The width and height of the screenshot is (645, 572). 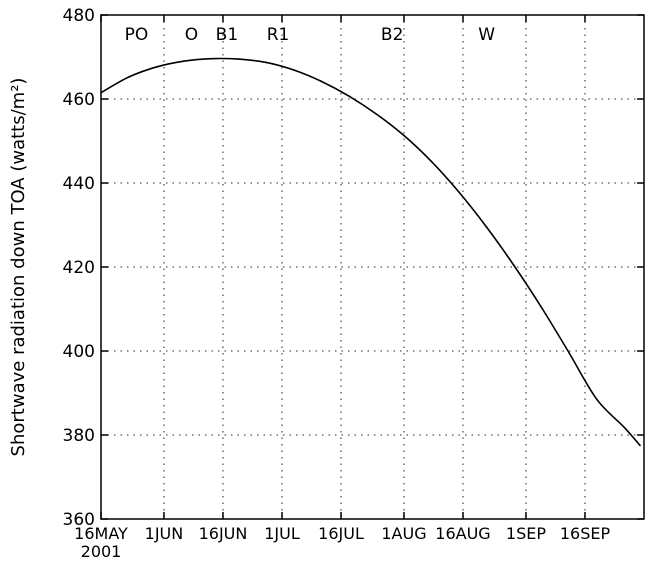 What do you see at coordinates (223, 533) in the screenshot?
I see `x-tick-label: 16JUN` at bounding box center [223, 533].